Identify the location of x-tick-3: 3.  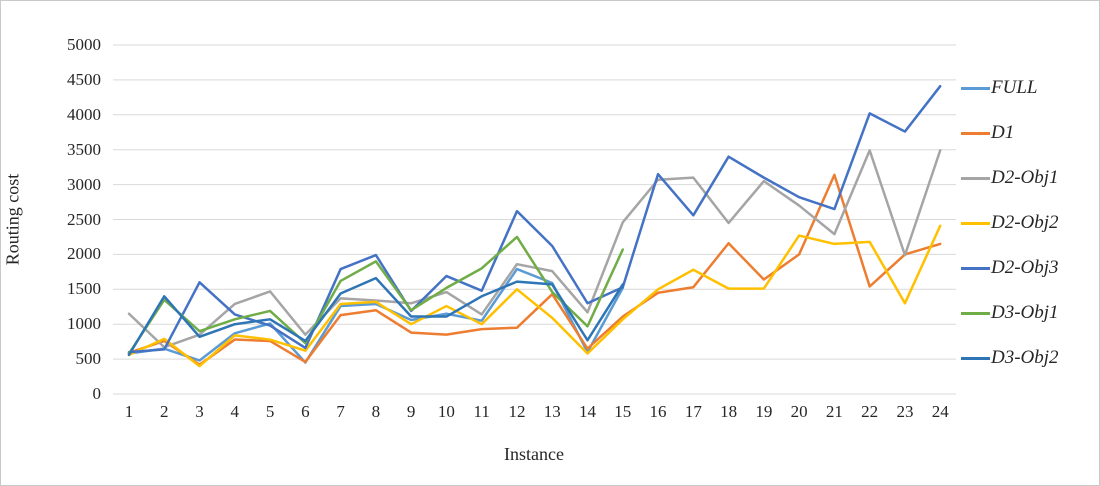
(199, 411).